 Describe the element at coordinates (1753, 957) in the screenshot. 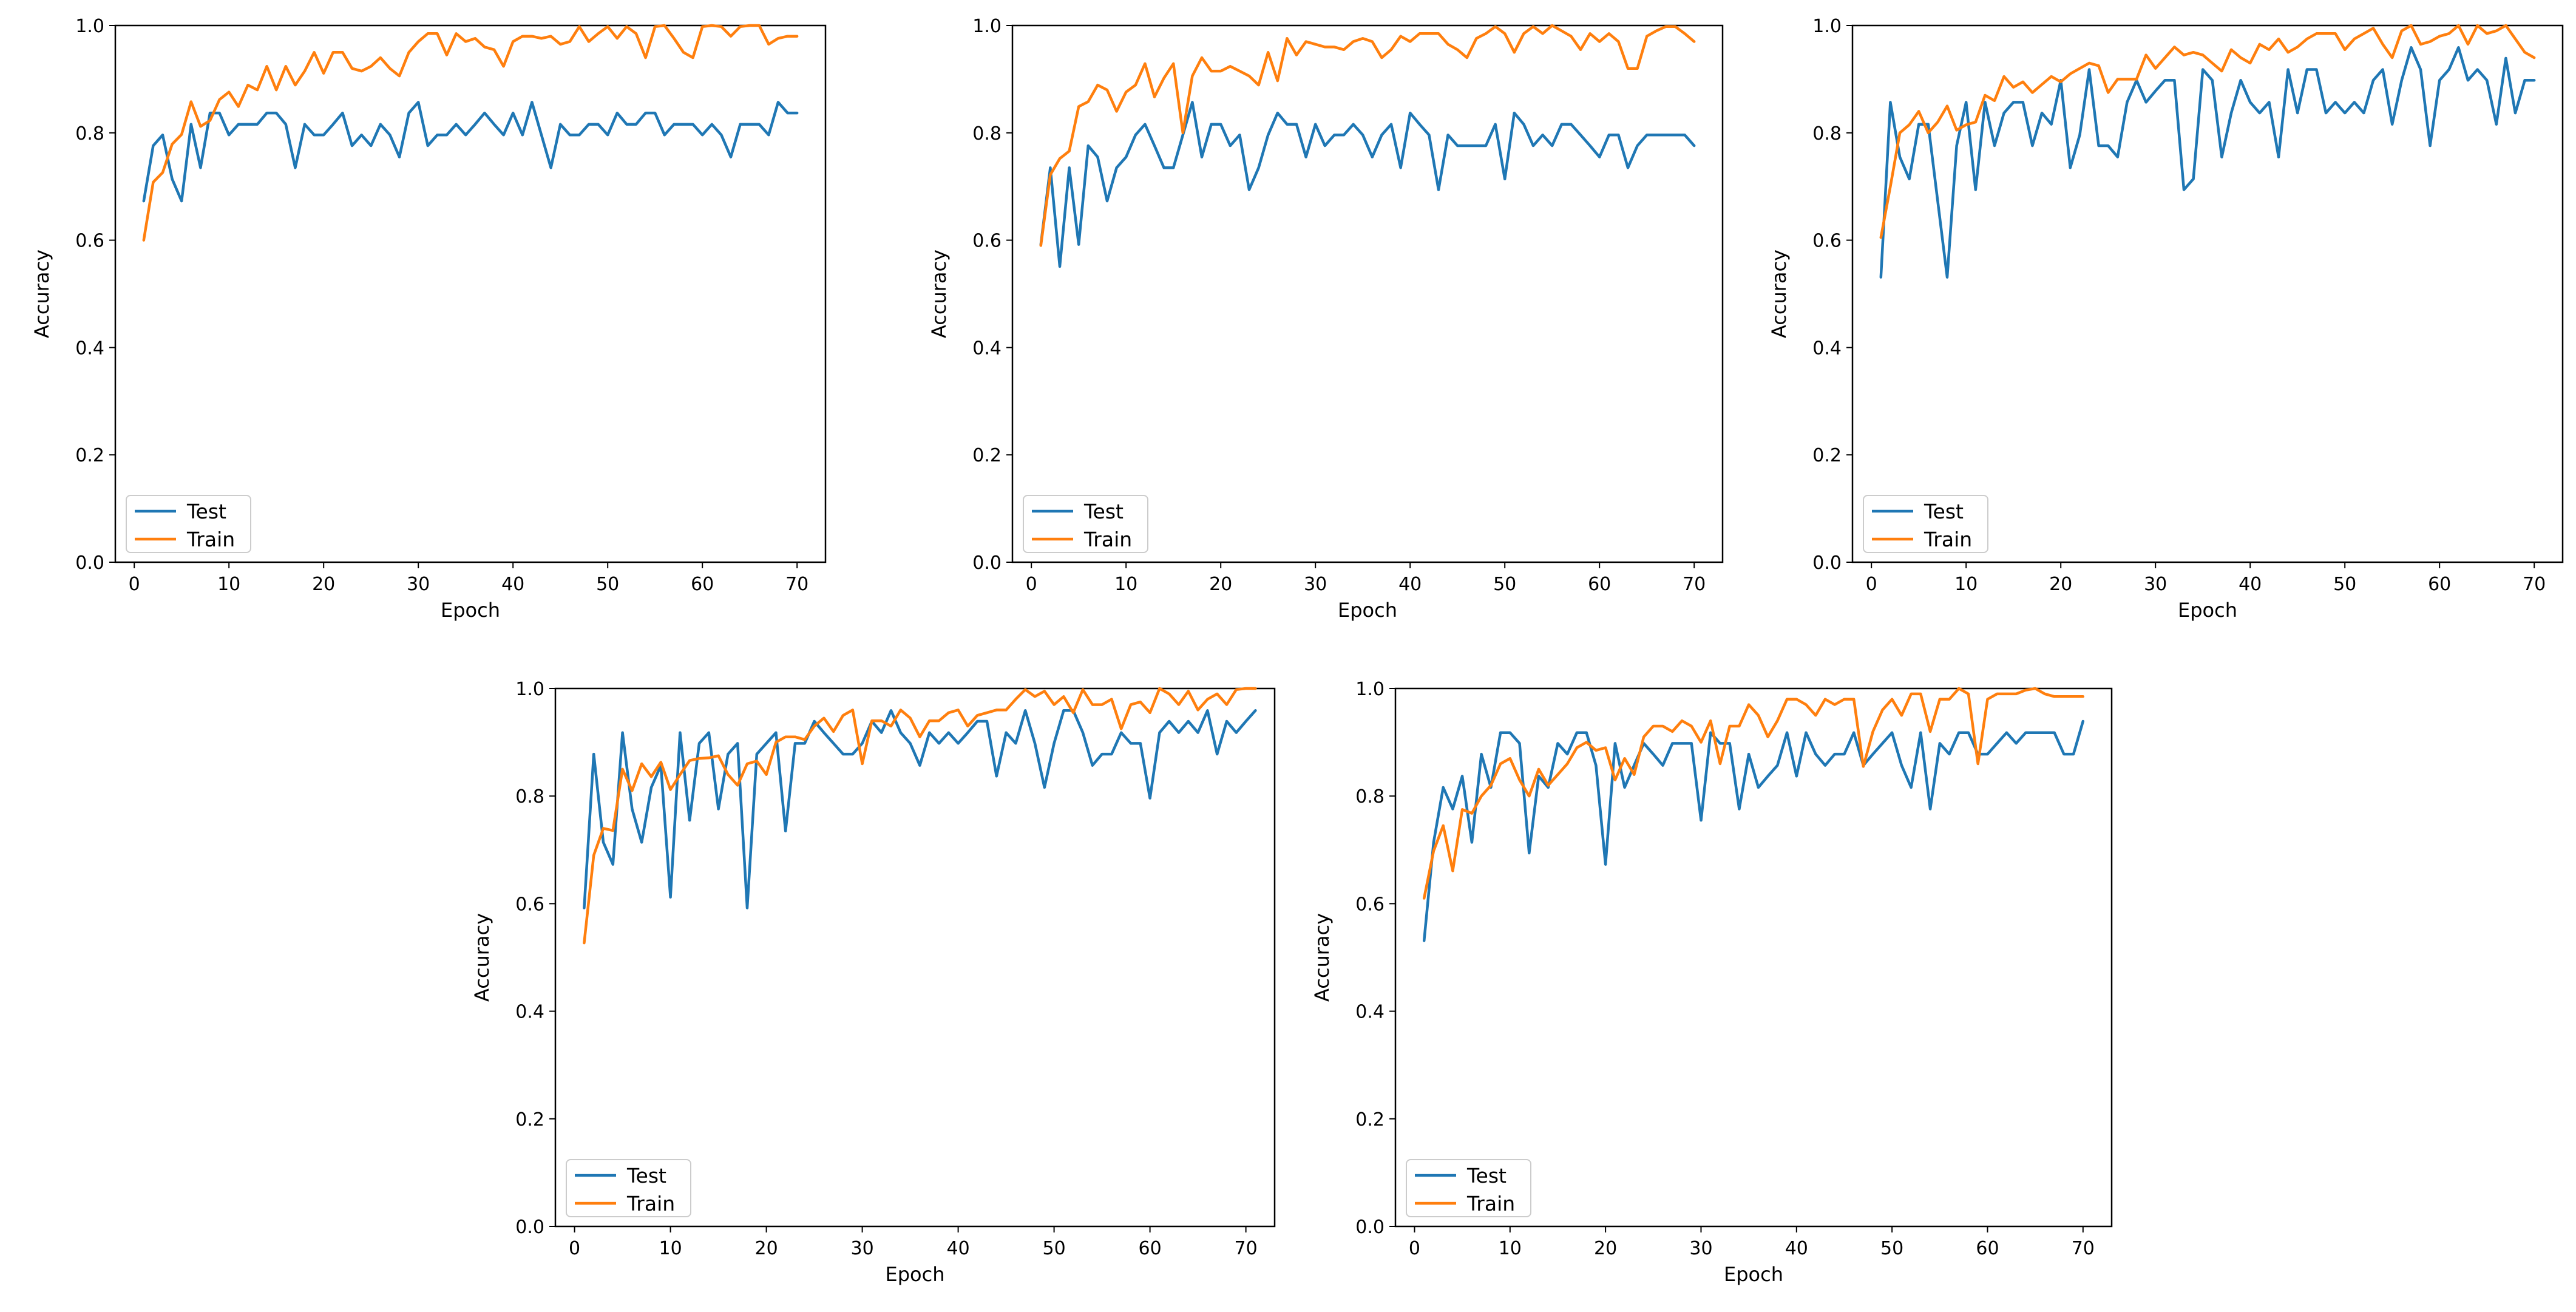

I see `axes-frame` at that location.